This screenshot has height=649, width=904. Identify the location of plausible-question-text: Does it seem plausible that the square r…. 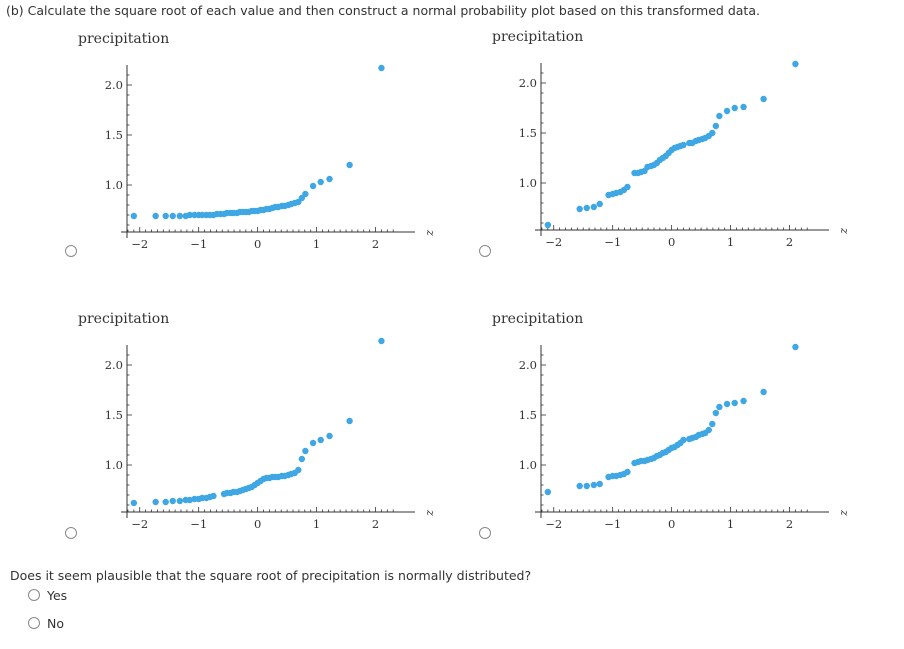
(271, 575).